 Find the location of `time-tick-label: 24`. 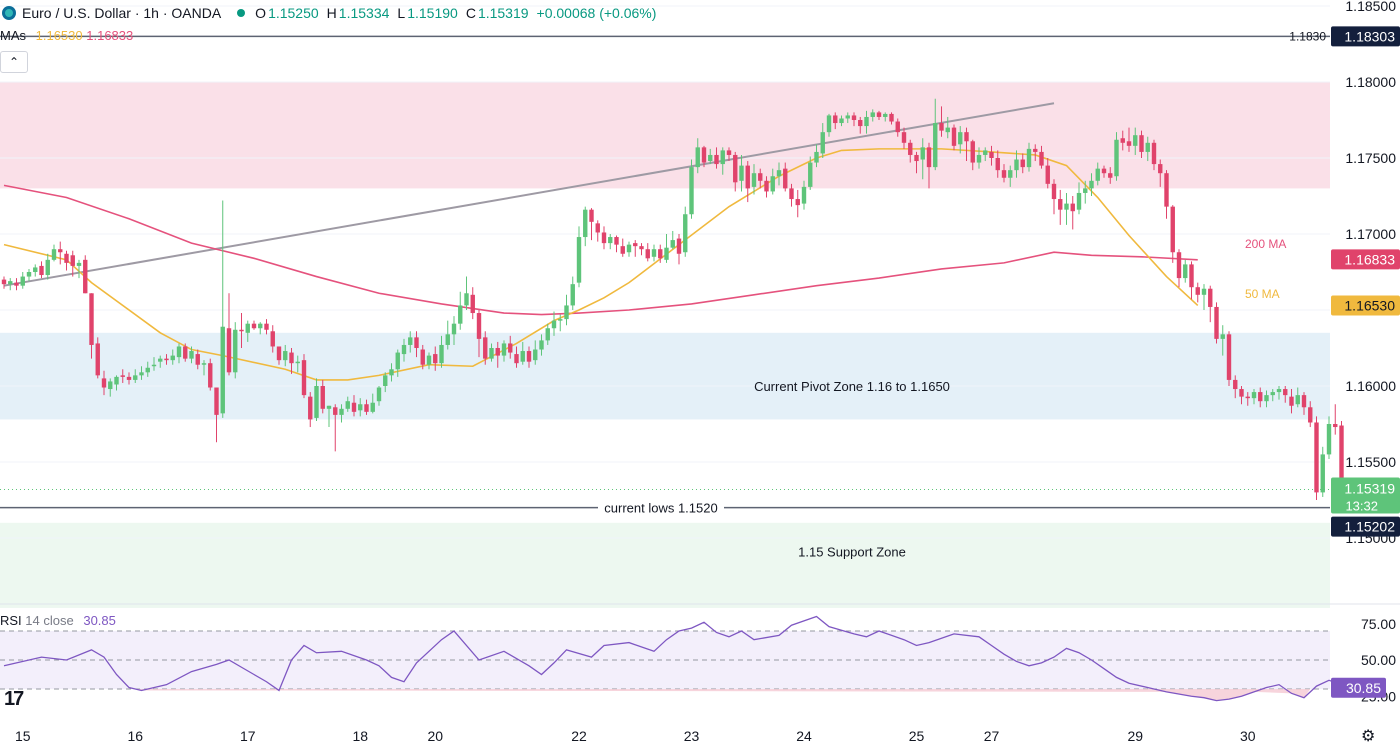

time-tick-label: 24 is located at coordinates (804, 736).